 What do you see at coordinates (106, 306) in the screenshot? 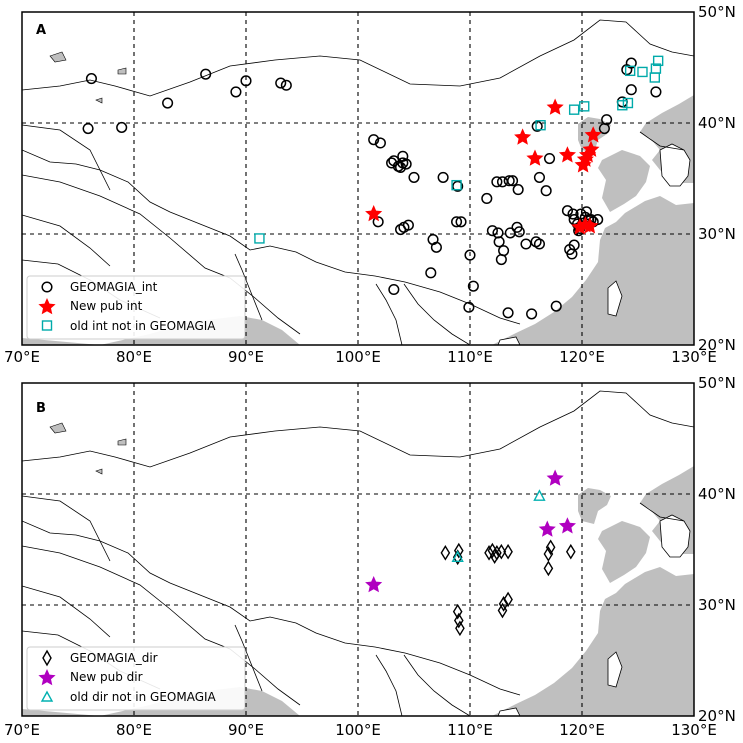
I see `legend-label: New pub int` at bounding box center [106, 306].